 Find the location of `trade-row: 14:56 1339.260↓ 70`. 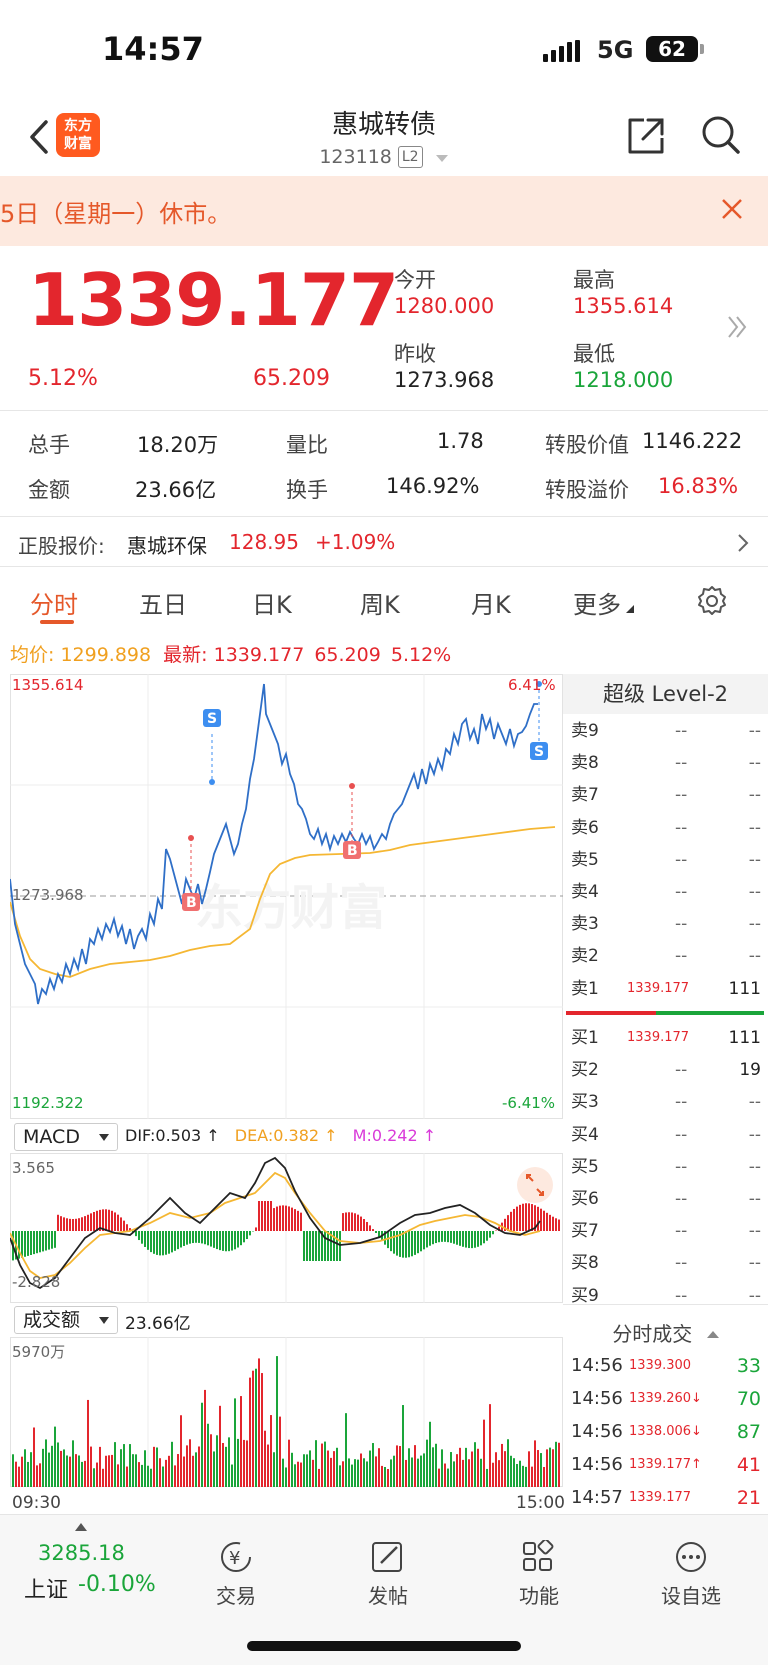

trade-row: 14:56 1339.260↓ 70 is located at coordinates (666, 1399).